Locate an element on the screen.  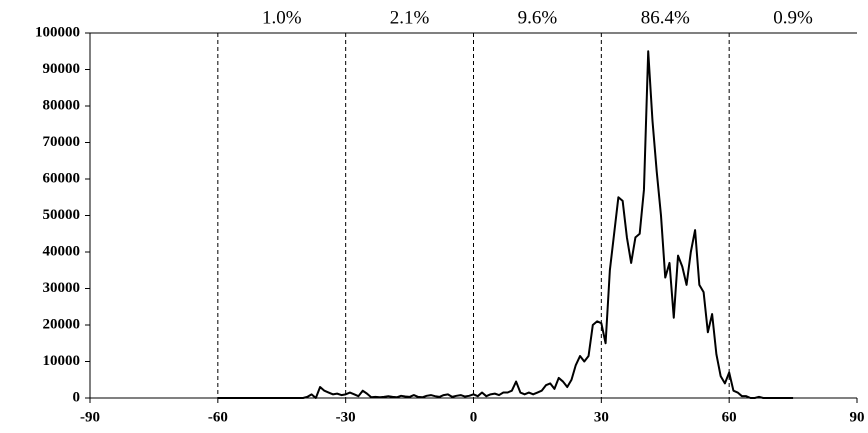
x-tick-label: -90 is located at coordinates (90, 417).